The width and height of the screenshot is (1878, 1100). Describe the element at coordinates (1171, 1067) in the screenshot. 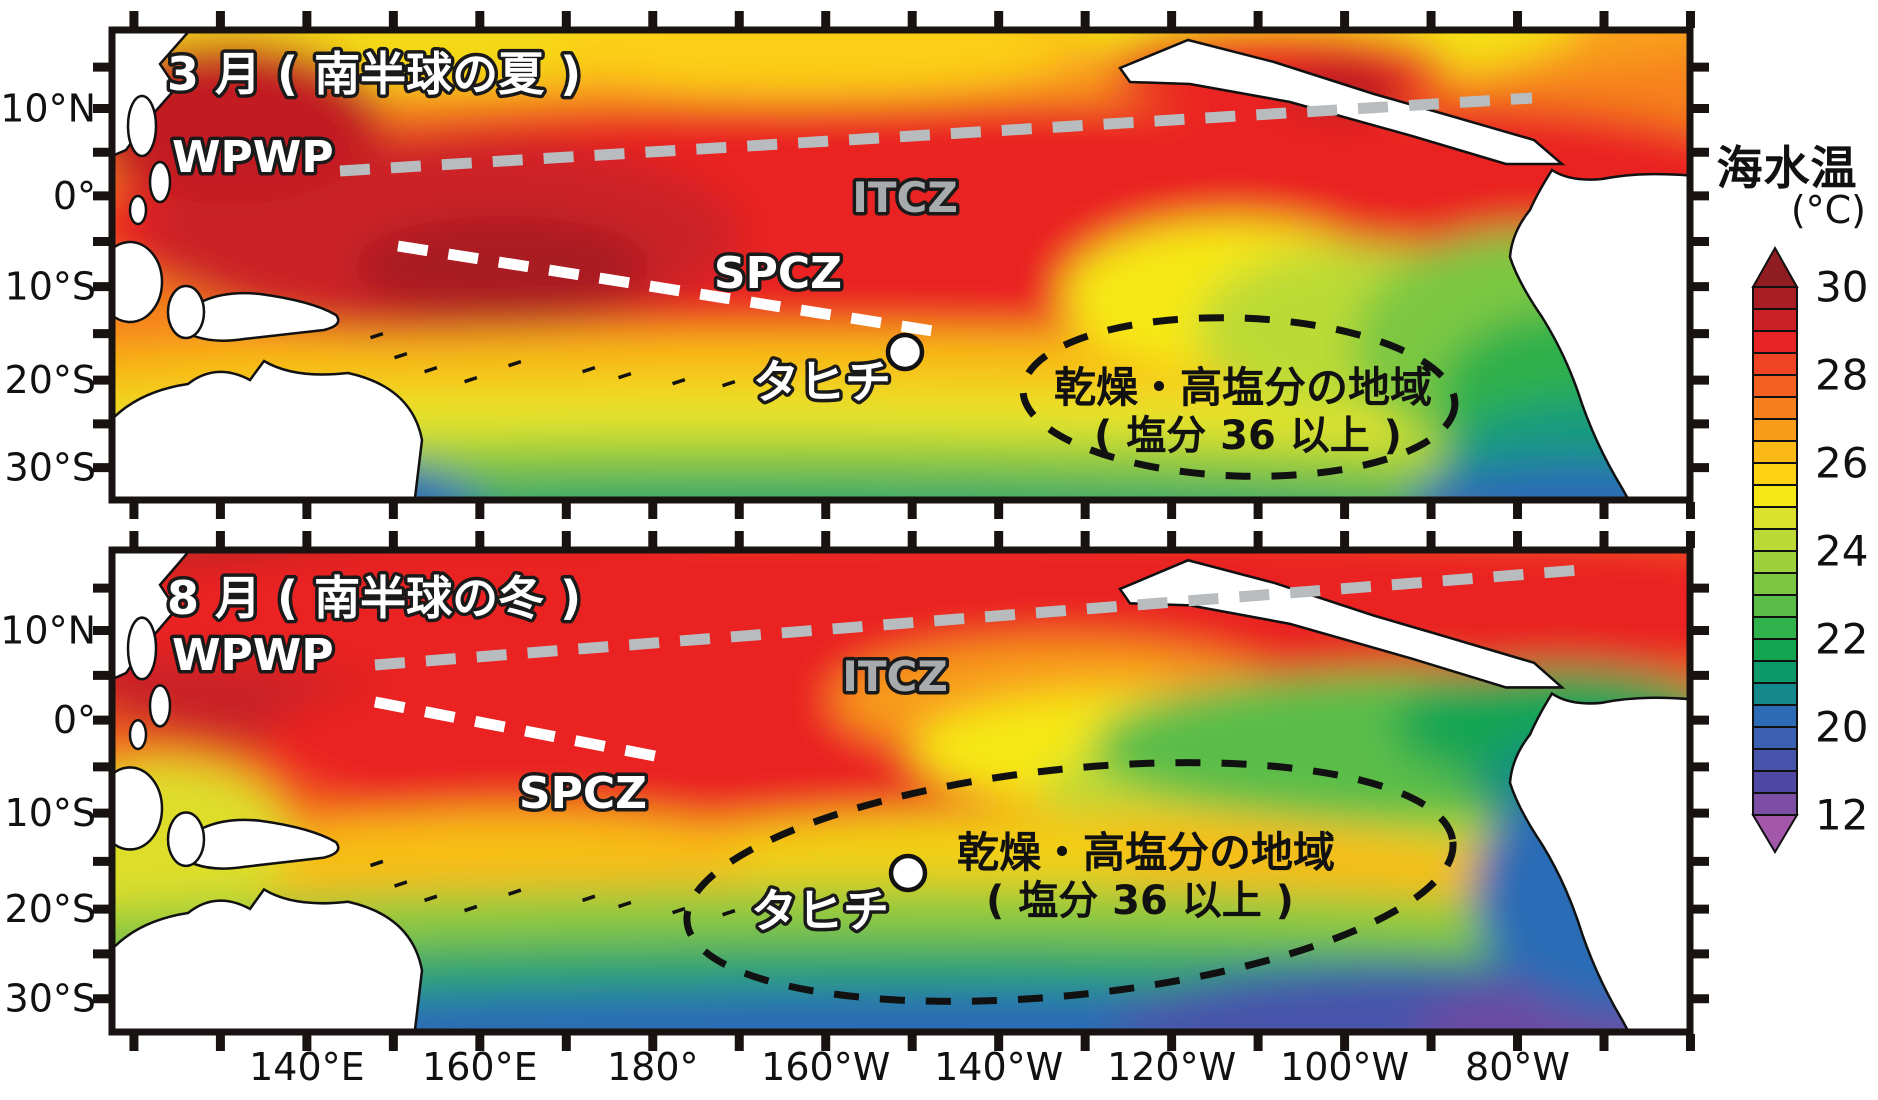

I see `lon-label: 120°W` at that location.